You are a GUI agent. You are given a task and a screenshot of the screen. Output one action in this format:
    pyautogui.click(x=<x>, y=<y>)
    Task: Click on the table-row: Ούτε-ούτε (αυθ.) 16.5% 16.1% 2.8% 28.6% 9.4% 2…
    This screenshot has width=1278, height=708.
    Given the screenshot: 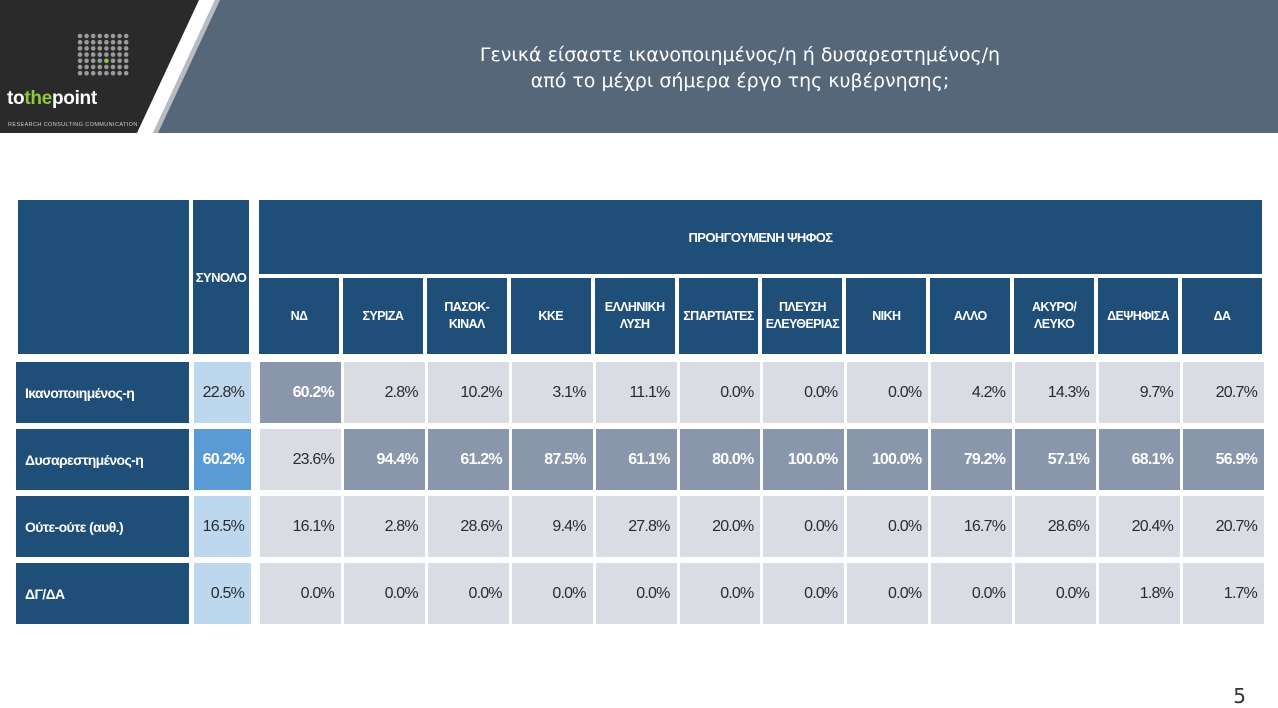 What is the action you would take?
    pyautogui.click(x=640, y=526)
    